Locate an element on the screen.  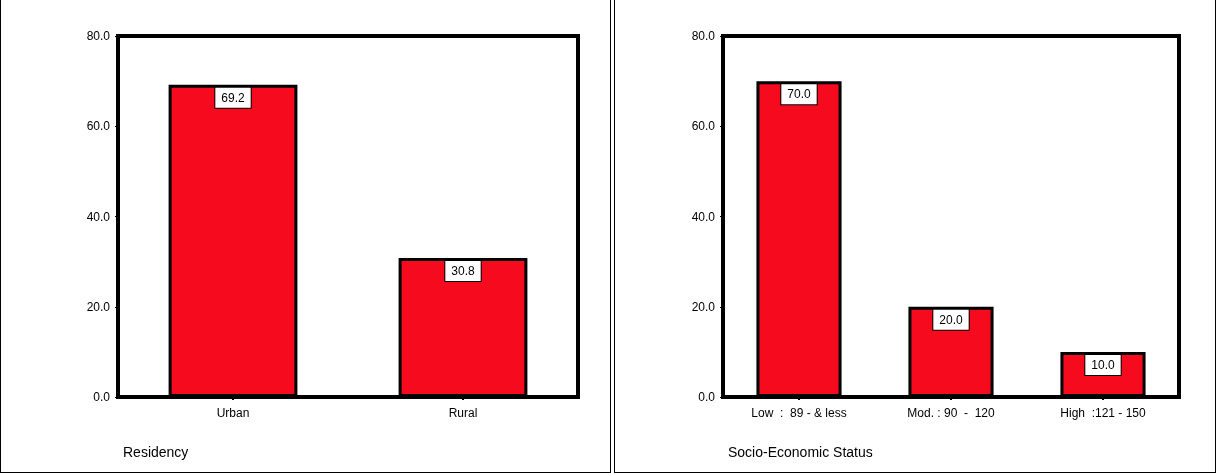
x-tick-label: Urban is located at coordinates (233, 413).